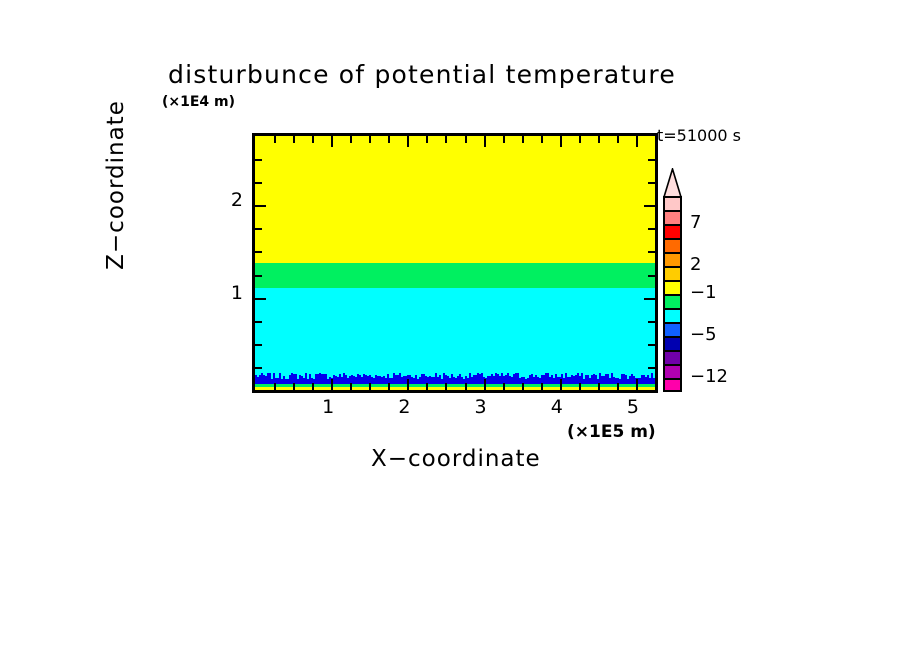 The width and height of the screenshot is (904, 654). Describe the element at coordinates (703, 292) in the screenshot. I see `colorbar-tick-label: −1` at that location.